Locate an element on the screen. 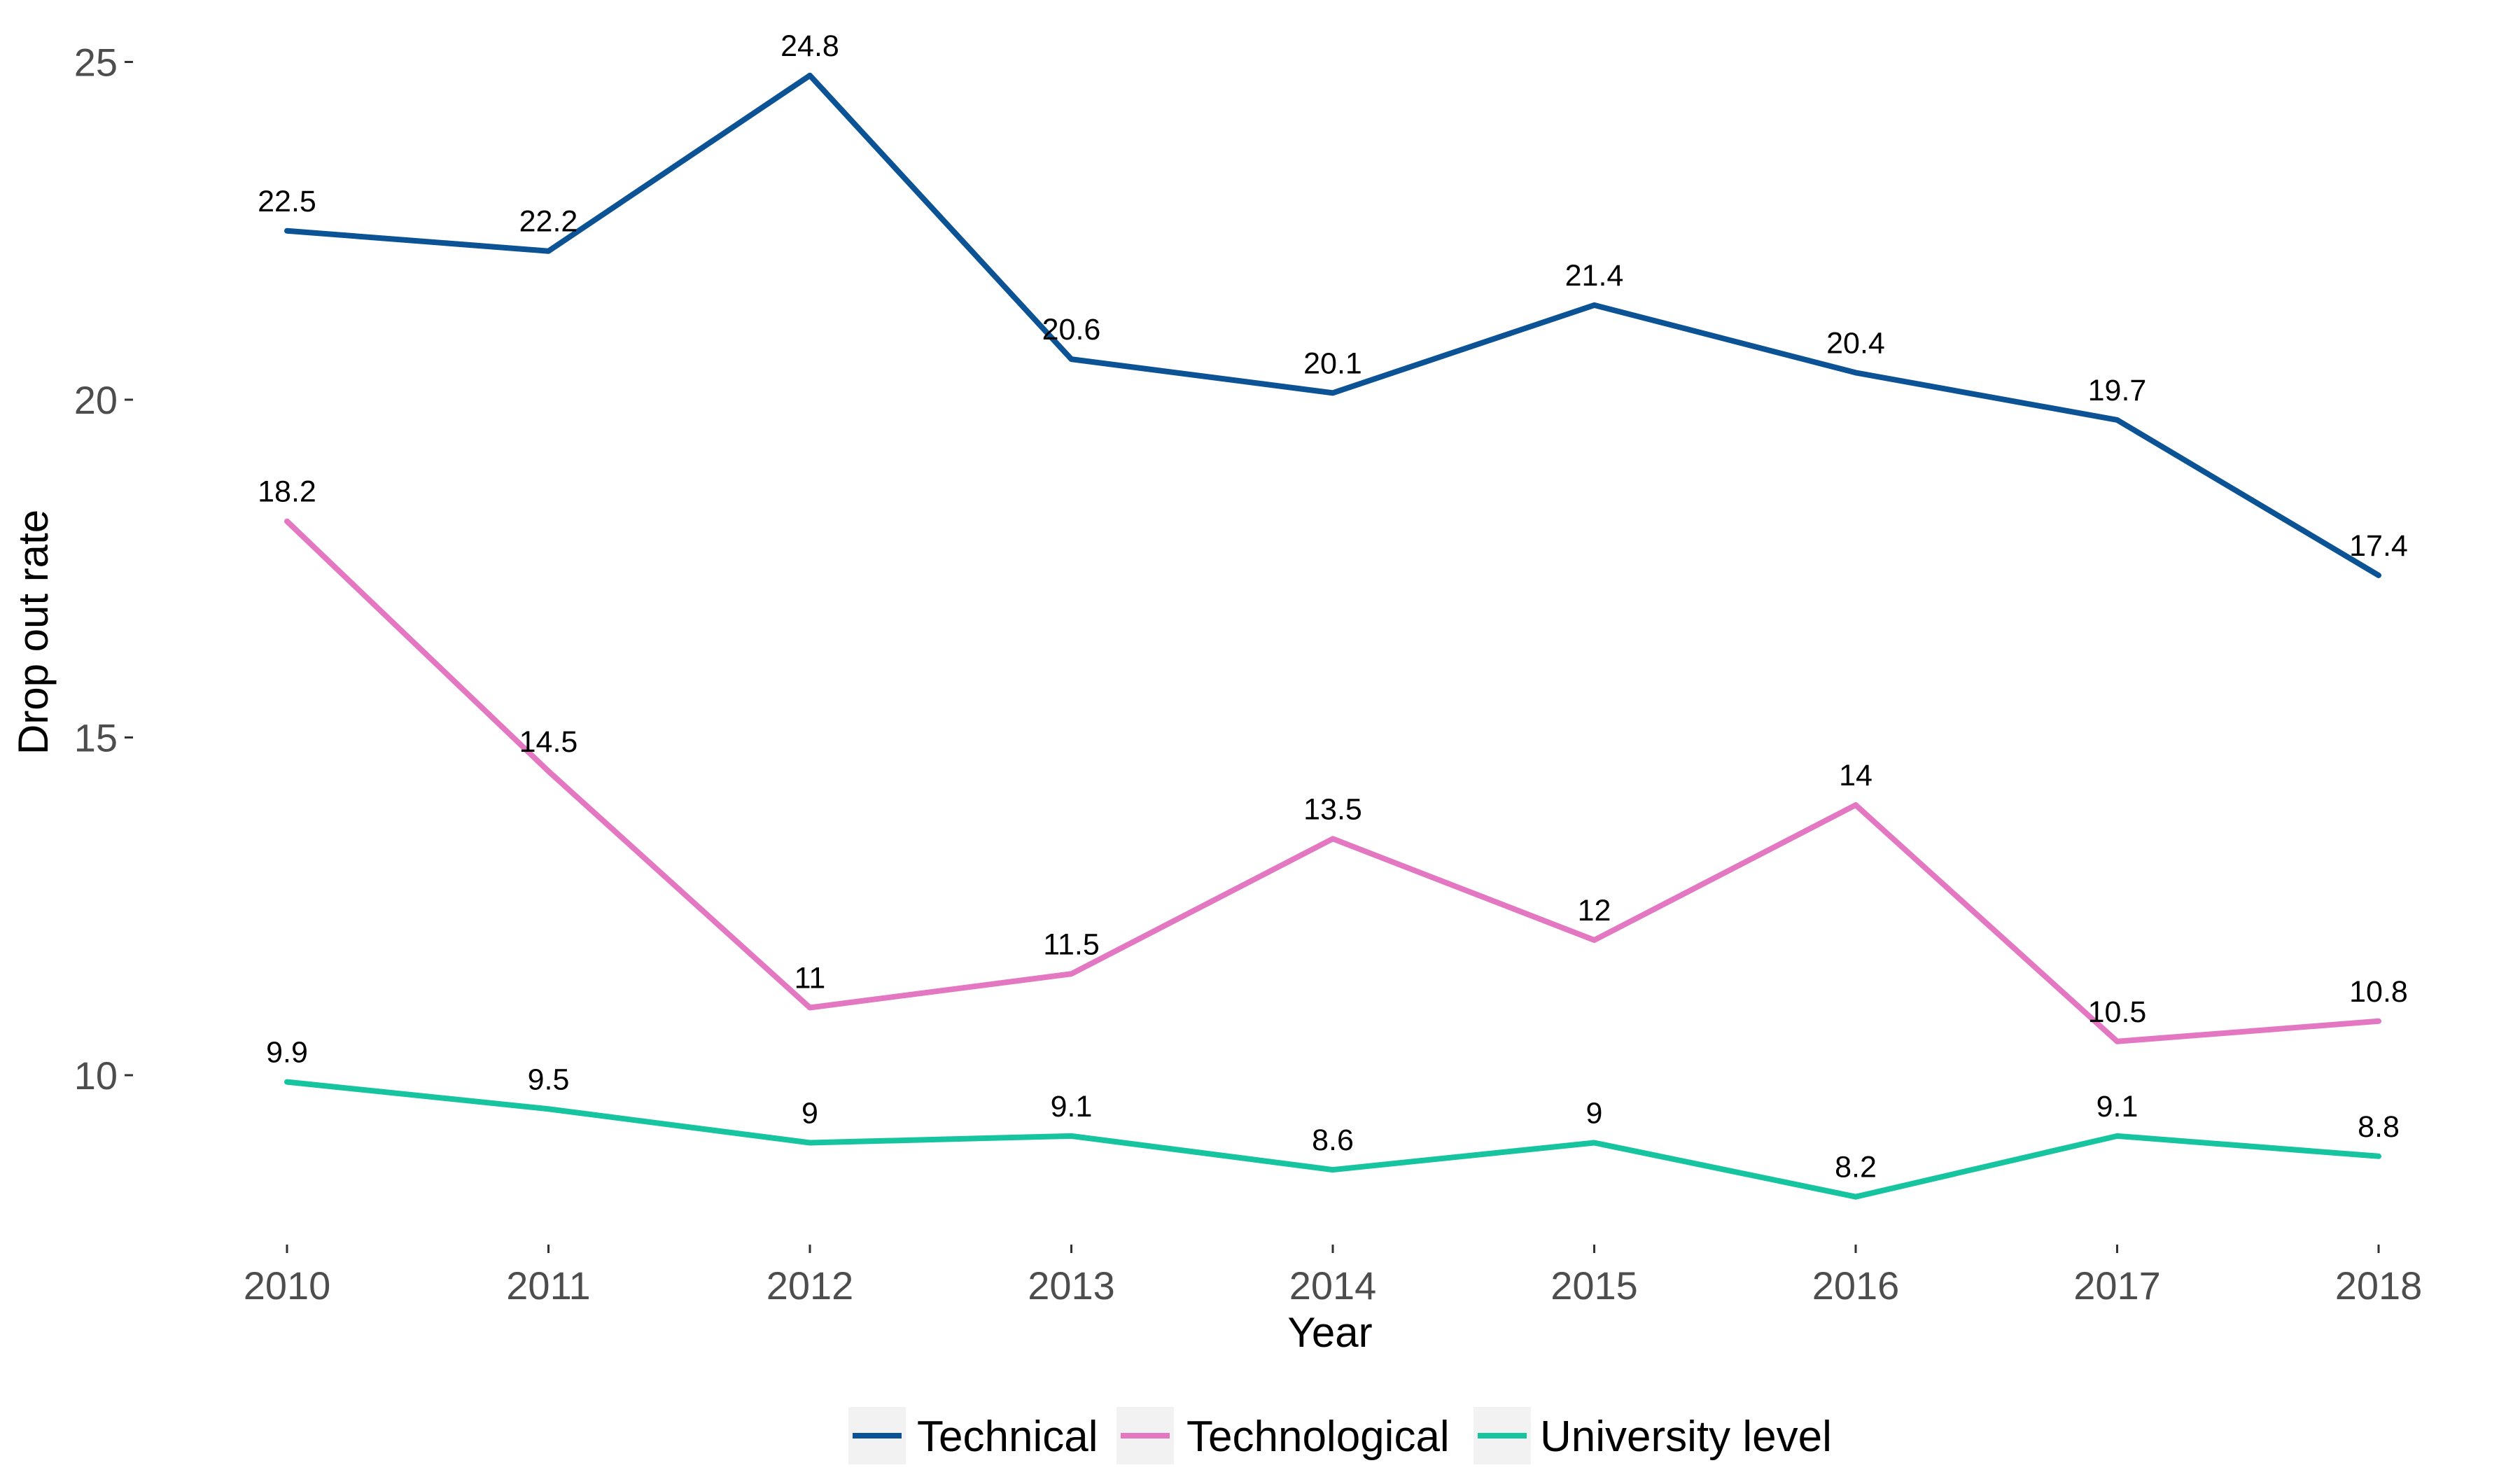 Image resolution: width=2520 pixels, height=1470 pixels. x-axis-title: Year is located at coordinates (1329, 1332).